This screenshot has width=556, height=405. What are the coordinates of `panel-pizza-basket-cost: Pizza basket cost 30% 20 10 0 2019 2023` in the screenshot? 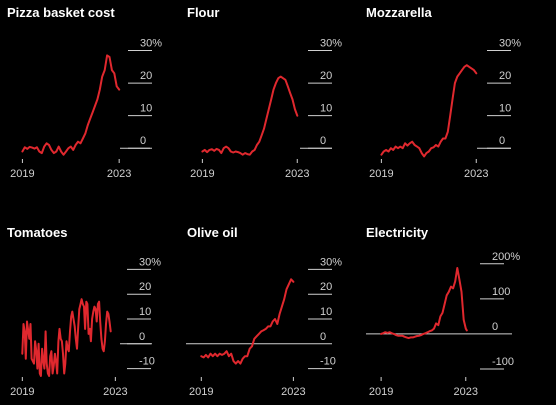 It's located at (84, 92).